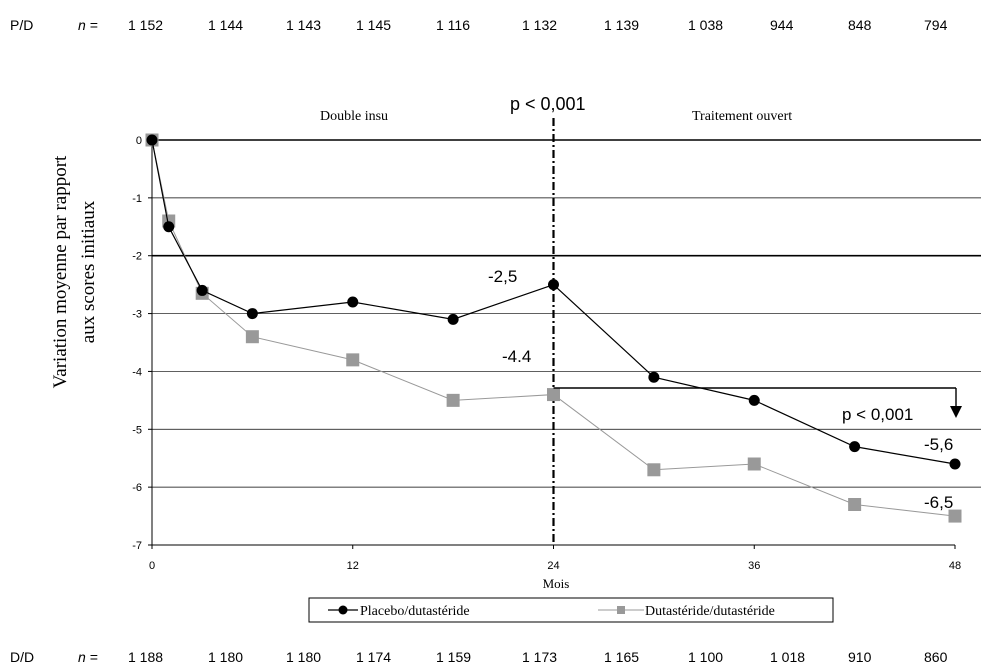  What do you see at coordinates (556, 583) in the screenshot?
I see `x-axis-label: Mois` at bounding box center [556, 583].